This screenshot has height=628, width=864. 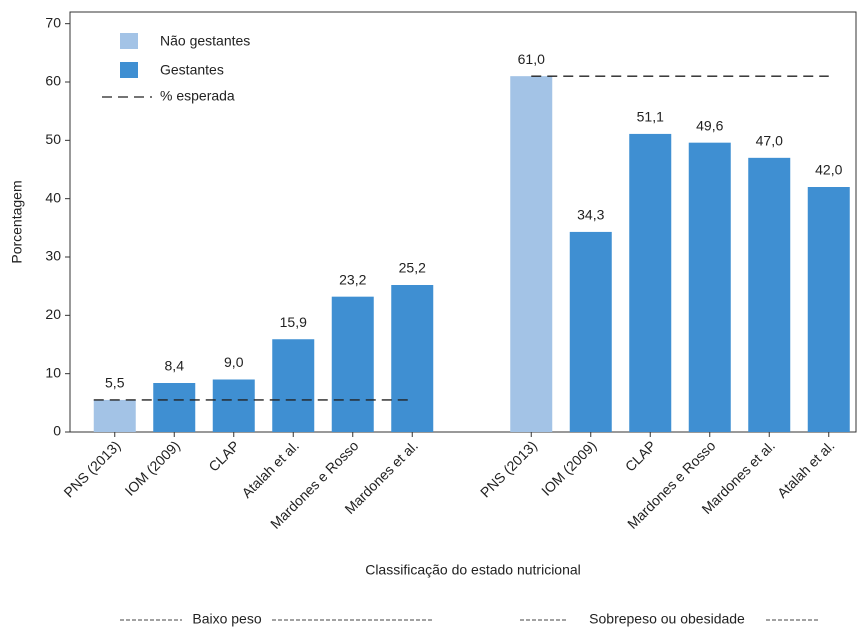 What do you see at coordinates (53, 256) in the screenshot?
I see `y-tick-label: 30` at bounding box center [53, 256].